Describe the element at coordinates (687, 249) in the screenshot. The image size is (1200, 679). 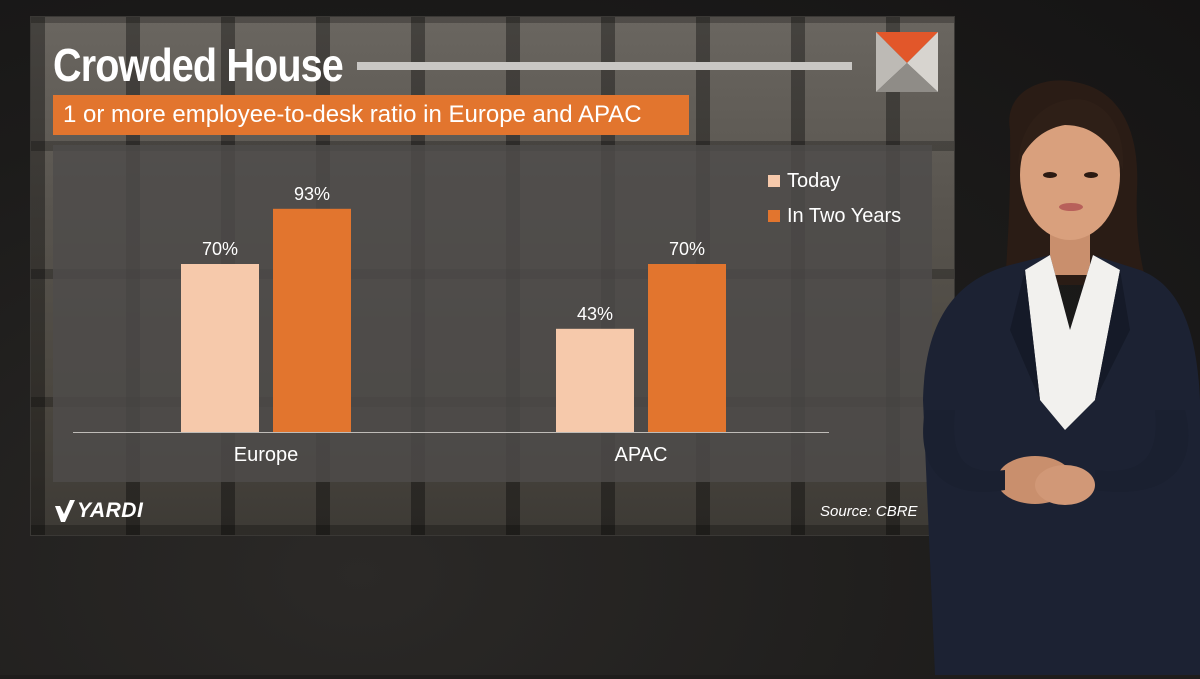
I see `data-label-apac-in-two-years: 70%` at that location.